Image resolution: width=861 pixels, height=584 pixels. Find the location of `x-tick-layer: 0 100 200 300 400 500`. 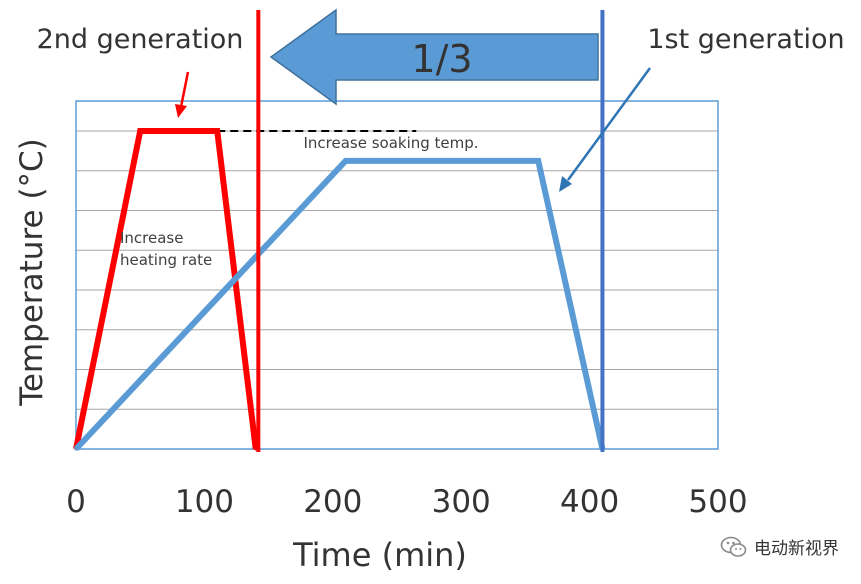

x-tick-layer: 0 100 200 300 400 500 is located at coordinates (406, 502).